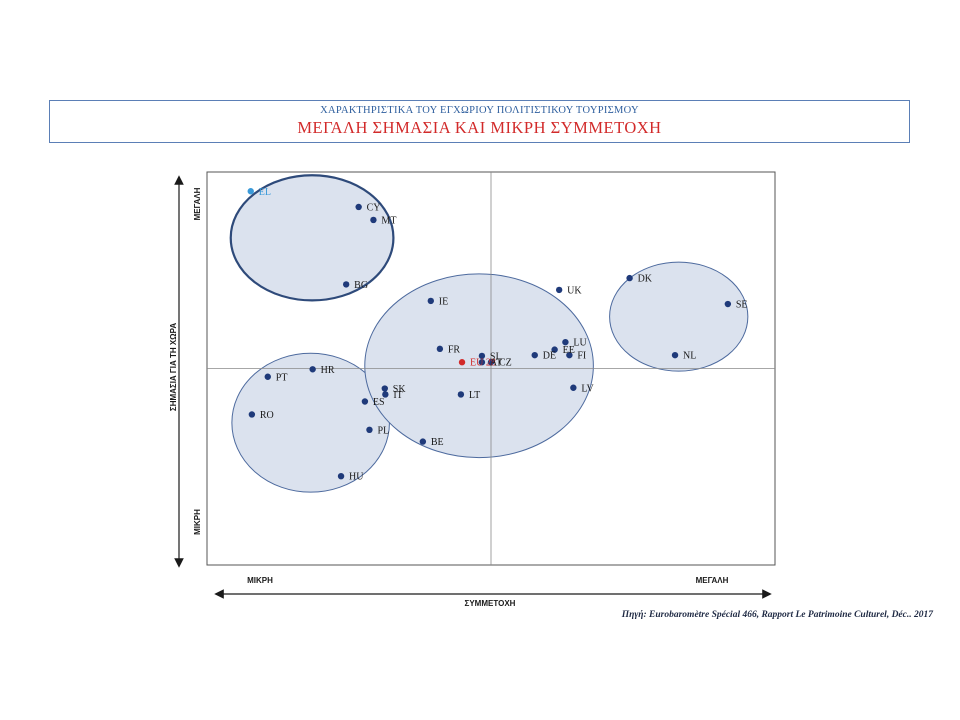 The height and width of the screenshot is (720, 960). Describe the element at coordinates (369, 430) in the screenshot. I see `point-pl` at that location.